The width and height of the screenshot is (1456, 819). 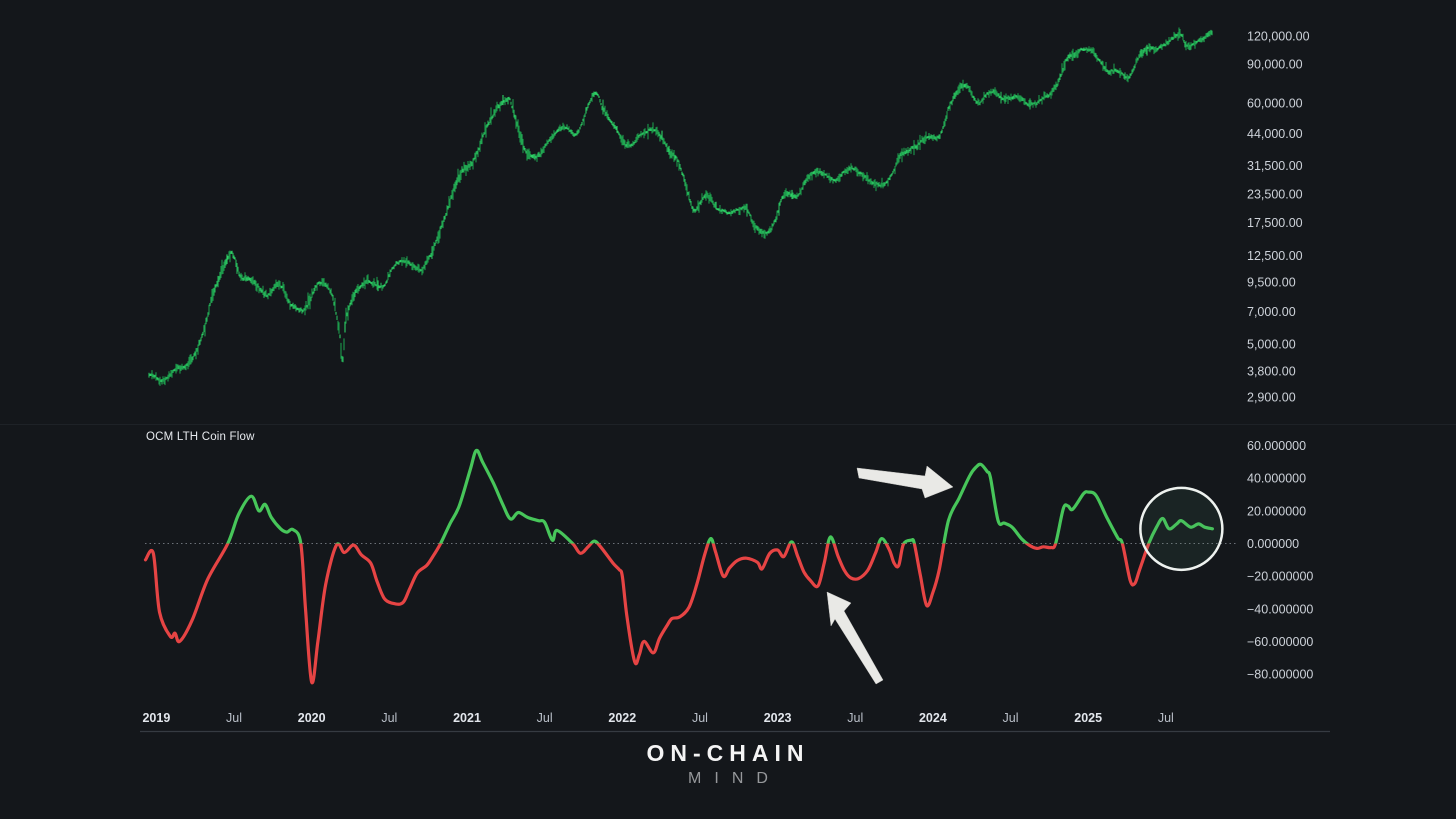 I want to click on arrow-annotation-up-left, so click(x=855, y=638).